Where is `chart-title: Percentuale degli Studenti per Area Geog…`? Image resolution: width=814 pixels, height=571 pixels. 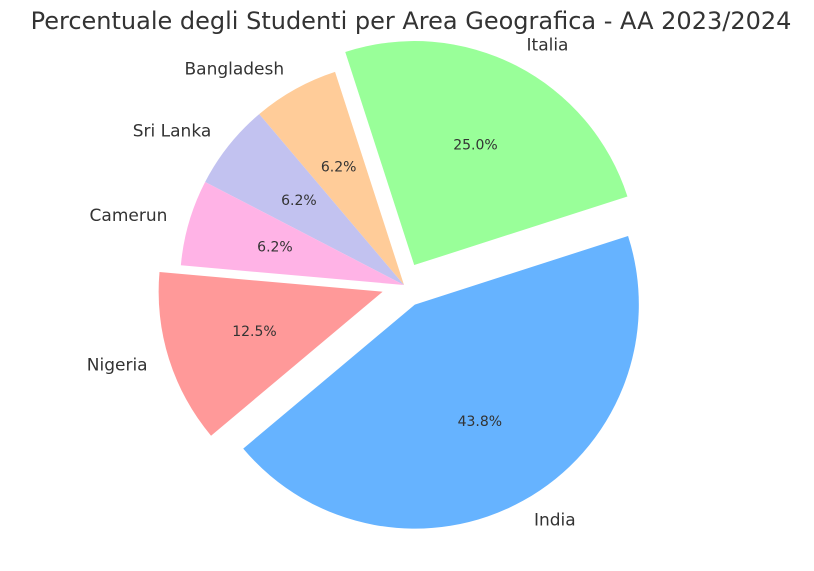
chart-title: Percentuale degli Studenti per Area Geog… is located at coordinates (411, 21).